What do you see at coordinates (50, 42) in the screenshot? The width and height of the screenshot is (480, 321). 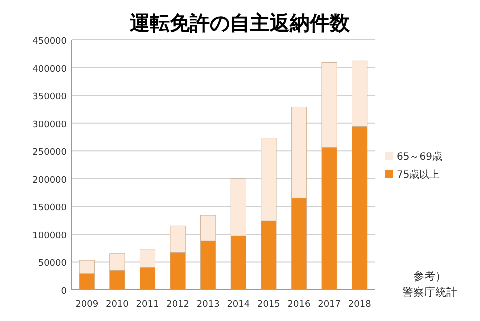 I see `y-tick-label: 450000` at bounding box center [50, 42].